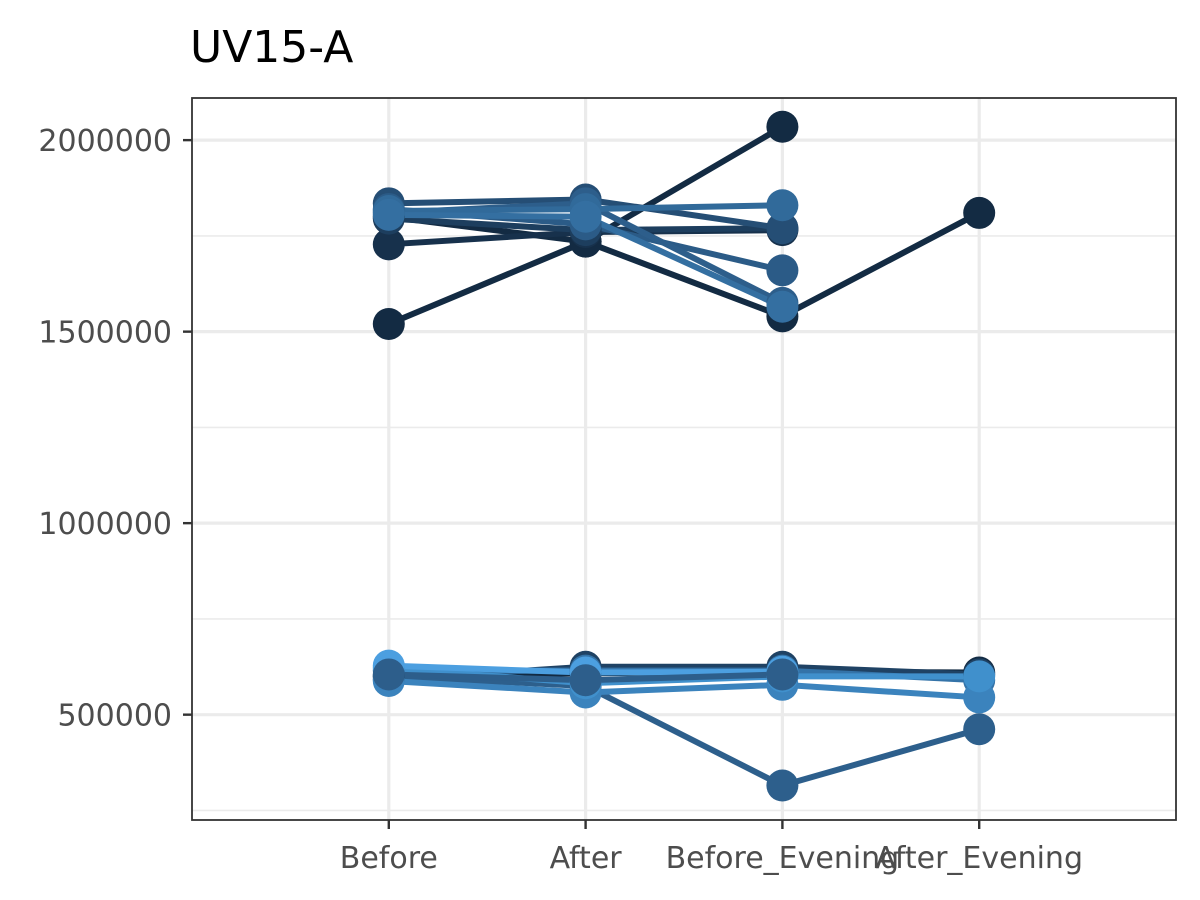 Image resolution: width=1200 pixels, height=900 pixels. What do you see at coordinates (105, 141) in the screenshot?
I see `y-tick-label: 2000000` at bounding box center [105, 141].